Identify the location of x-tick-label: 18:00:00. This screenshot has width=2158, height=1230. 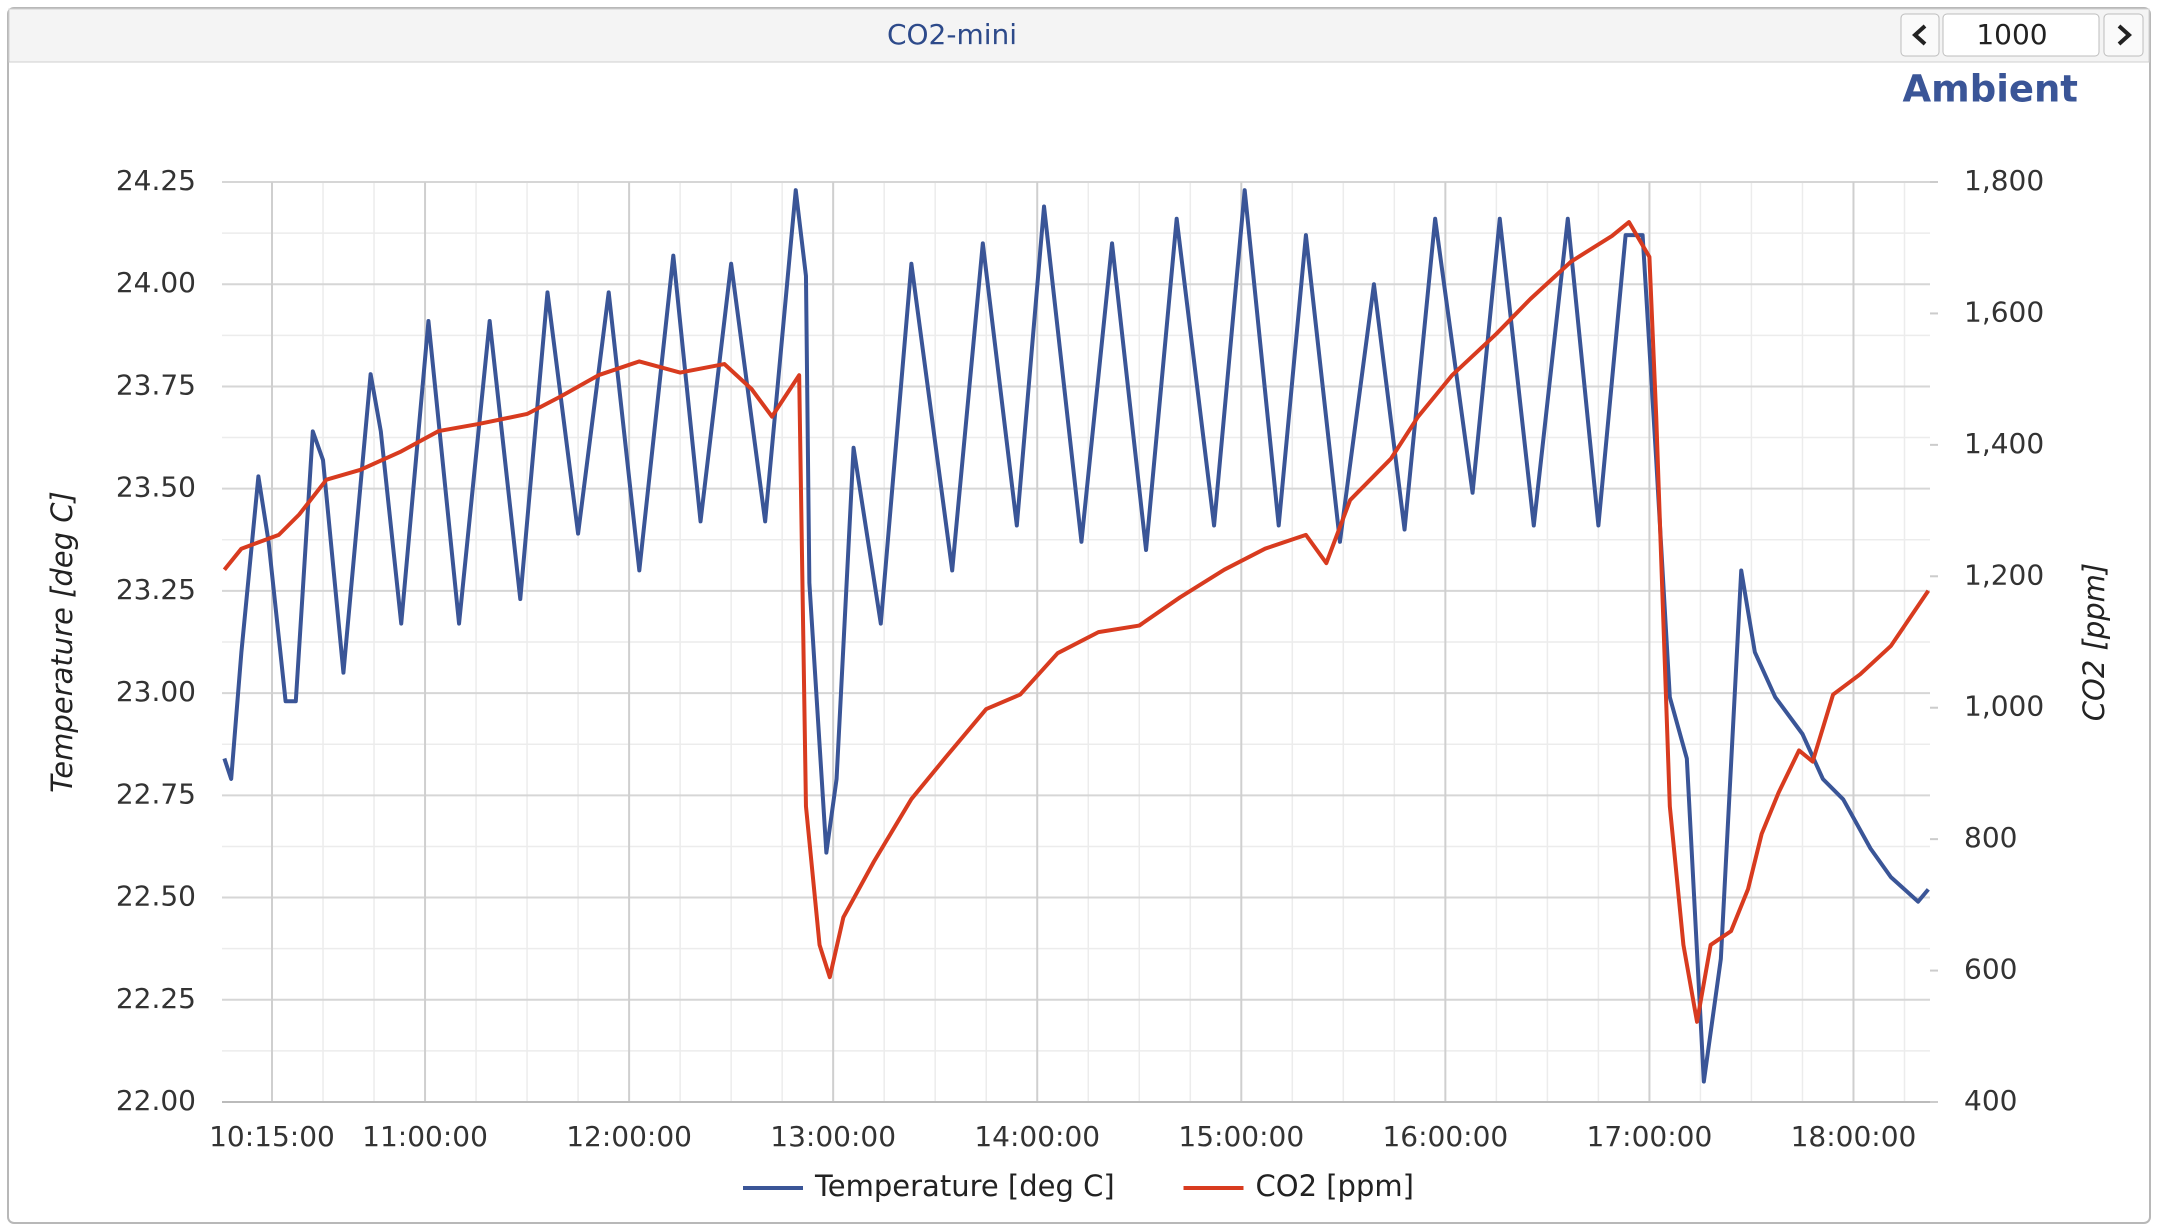
(1854, 1136).